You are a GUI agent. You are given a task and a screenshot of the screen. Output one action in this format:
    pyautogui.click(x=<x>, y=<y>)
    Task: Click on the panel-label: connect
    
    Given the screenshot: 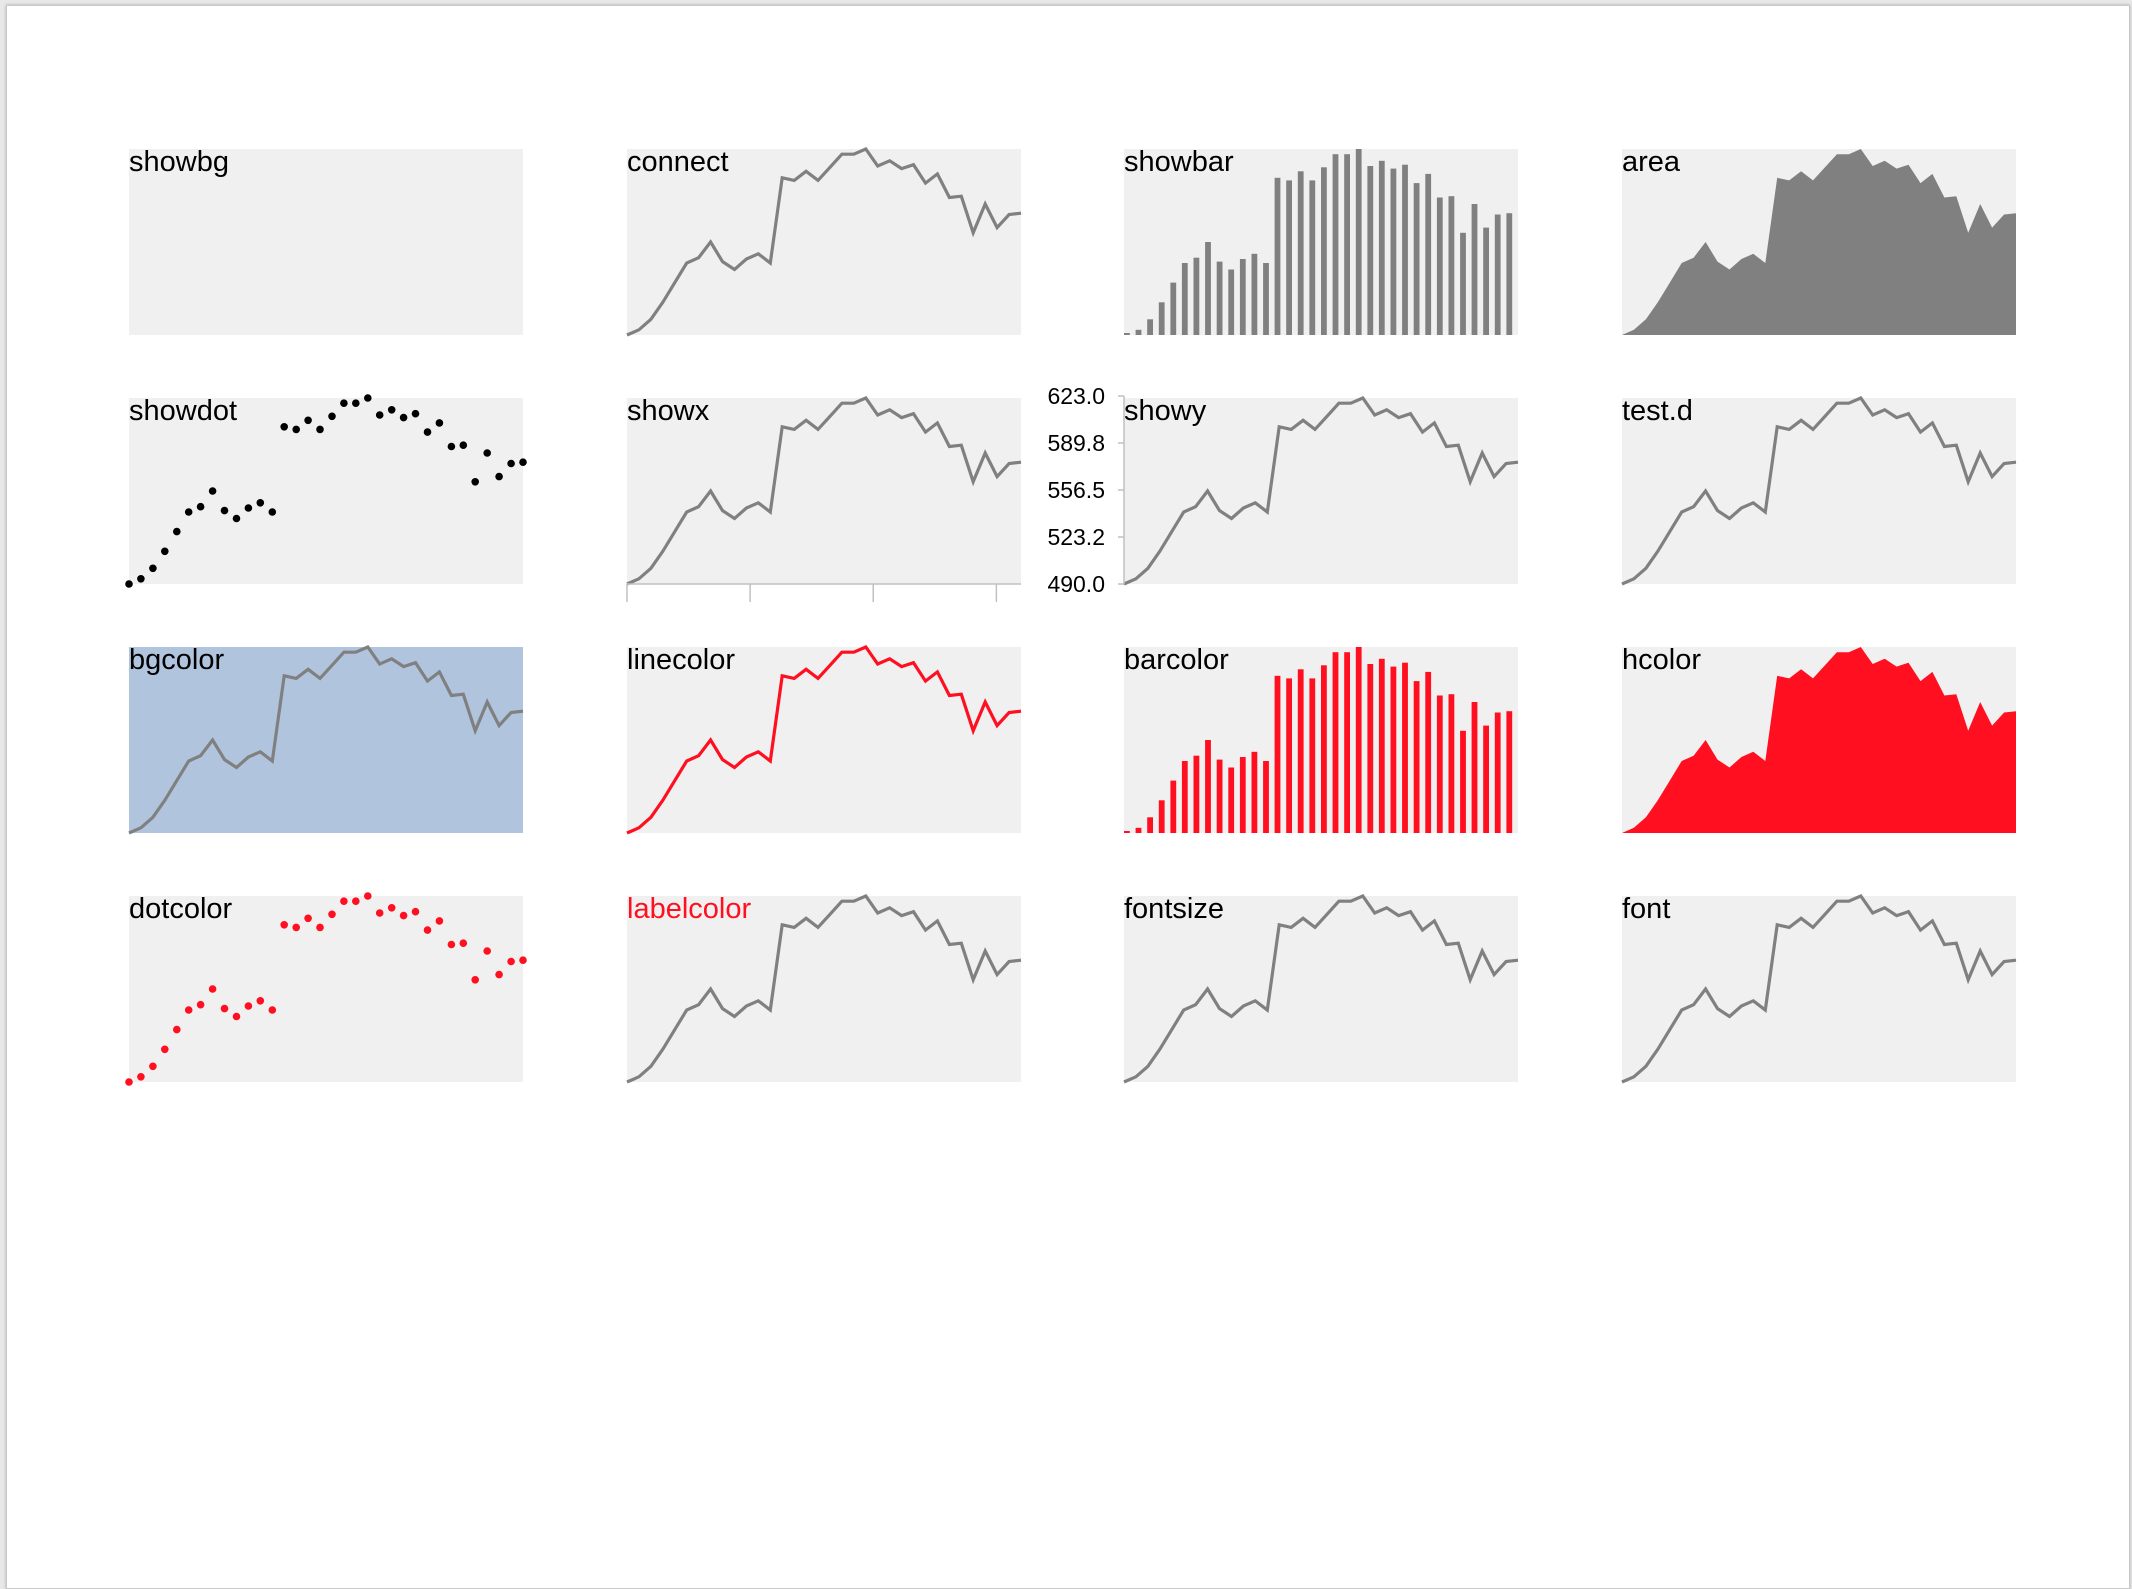 What is the action you would take?
    pyautogui.click(x=678, y=162)
    